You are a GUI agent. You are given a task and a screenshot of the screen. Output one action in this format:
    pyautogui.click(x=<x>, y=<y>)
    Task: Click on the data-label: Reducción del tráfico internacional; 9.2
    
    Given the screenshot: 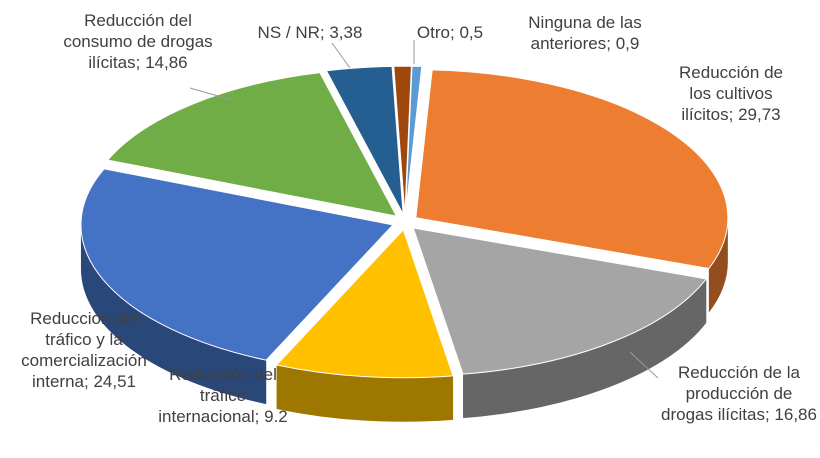 What is the action you would take?
    pyautogui.click(x=223, y=395)
    